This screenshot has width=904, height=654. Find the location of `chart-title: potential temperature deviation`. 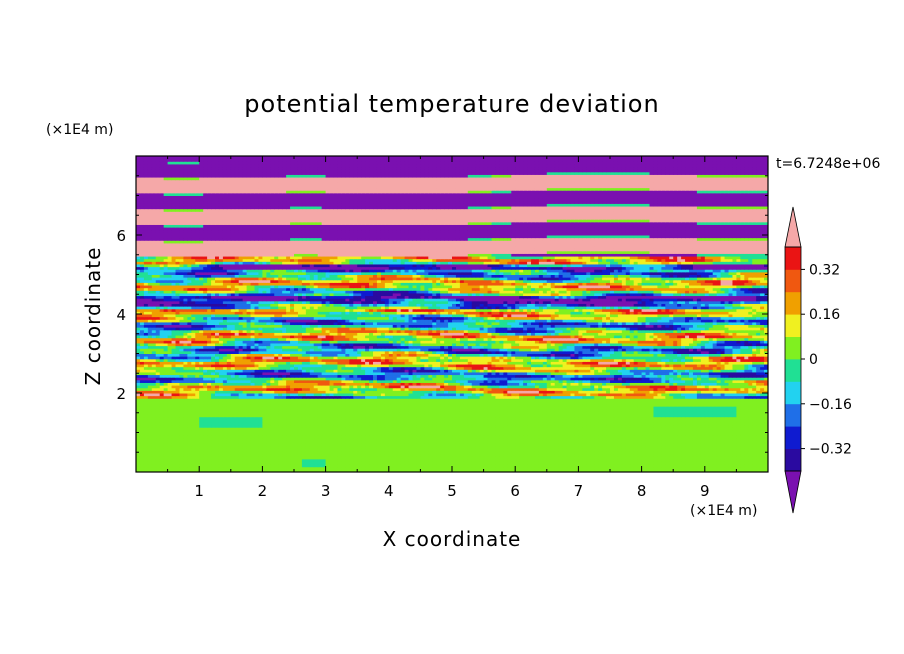

chart-title: potential temperature deviation is located at coordinates (451, 104).